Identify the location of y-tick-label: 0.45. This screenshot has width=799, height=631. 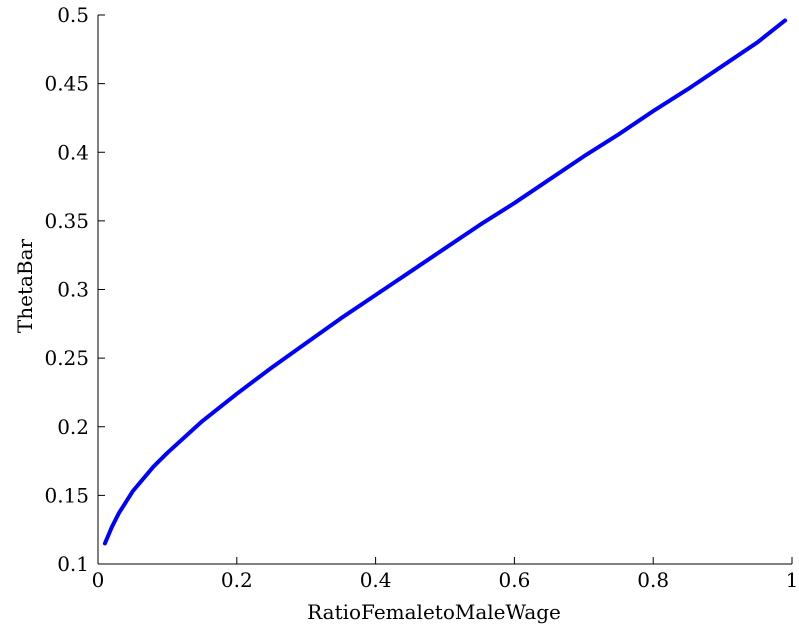
(66, 84).